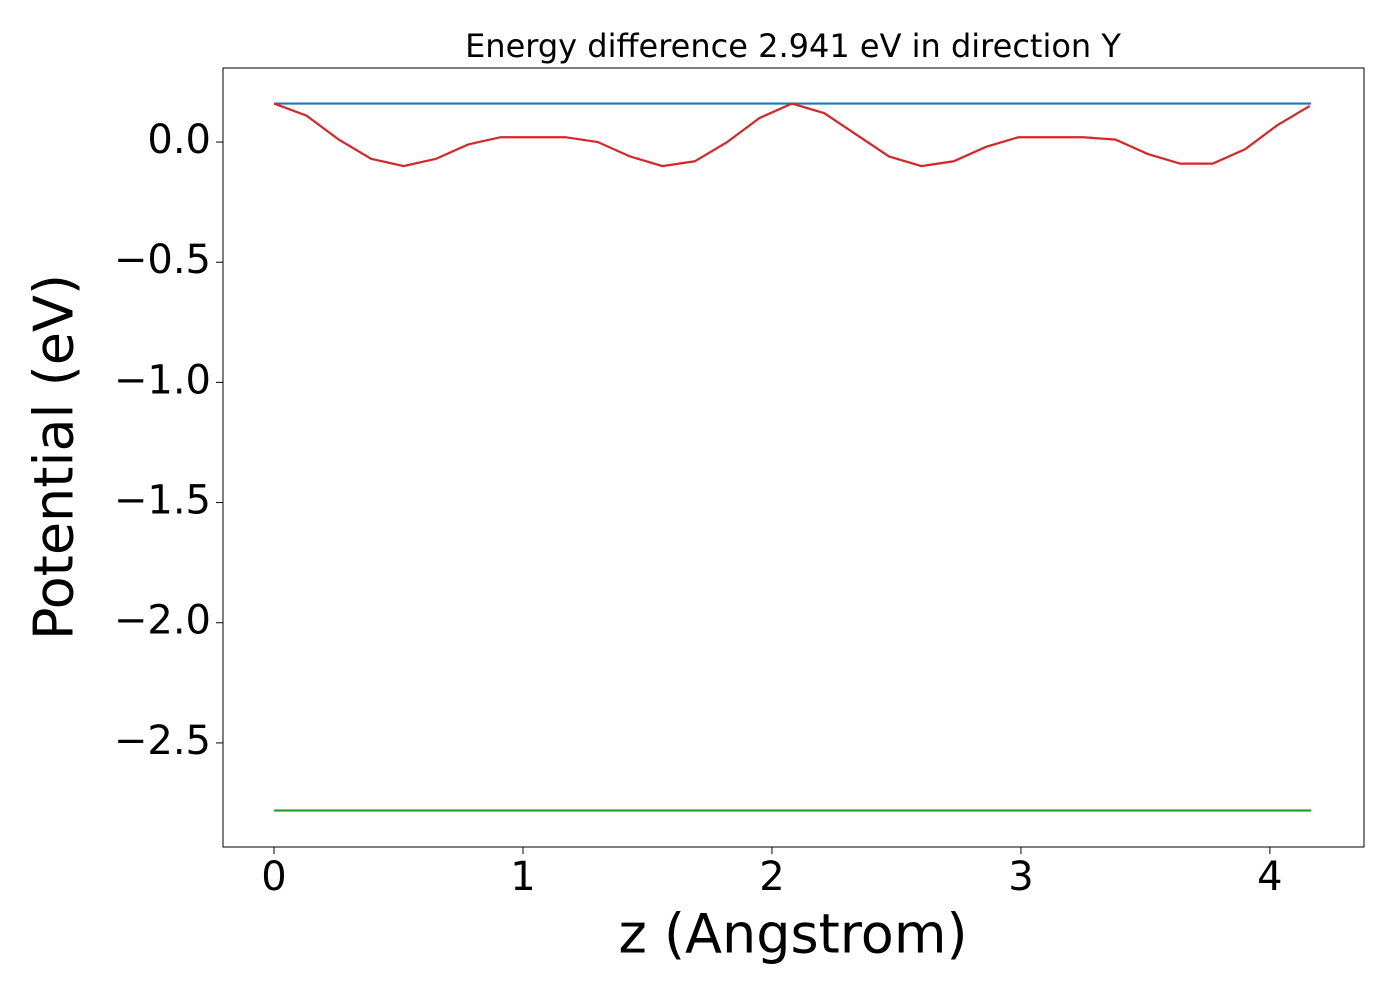 The width and height of the screenshot is (1400, 1000). What do you see at coordinates (792, 934) in the screenshot?
I see `x-axis-label: z (Angstrom)` at bounding box center [792, 934].